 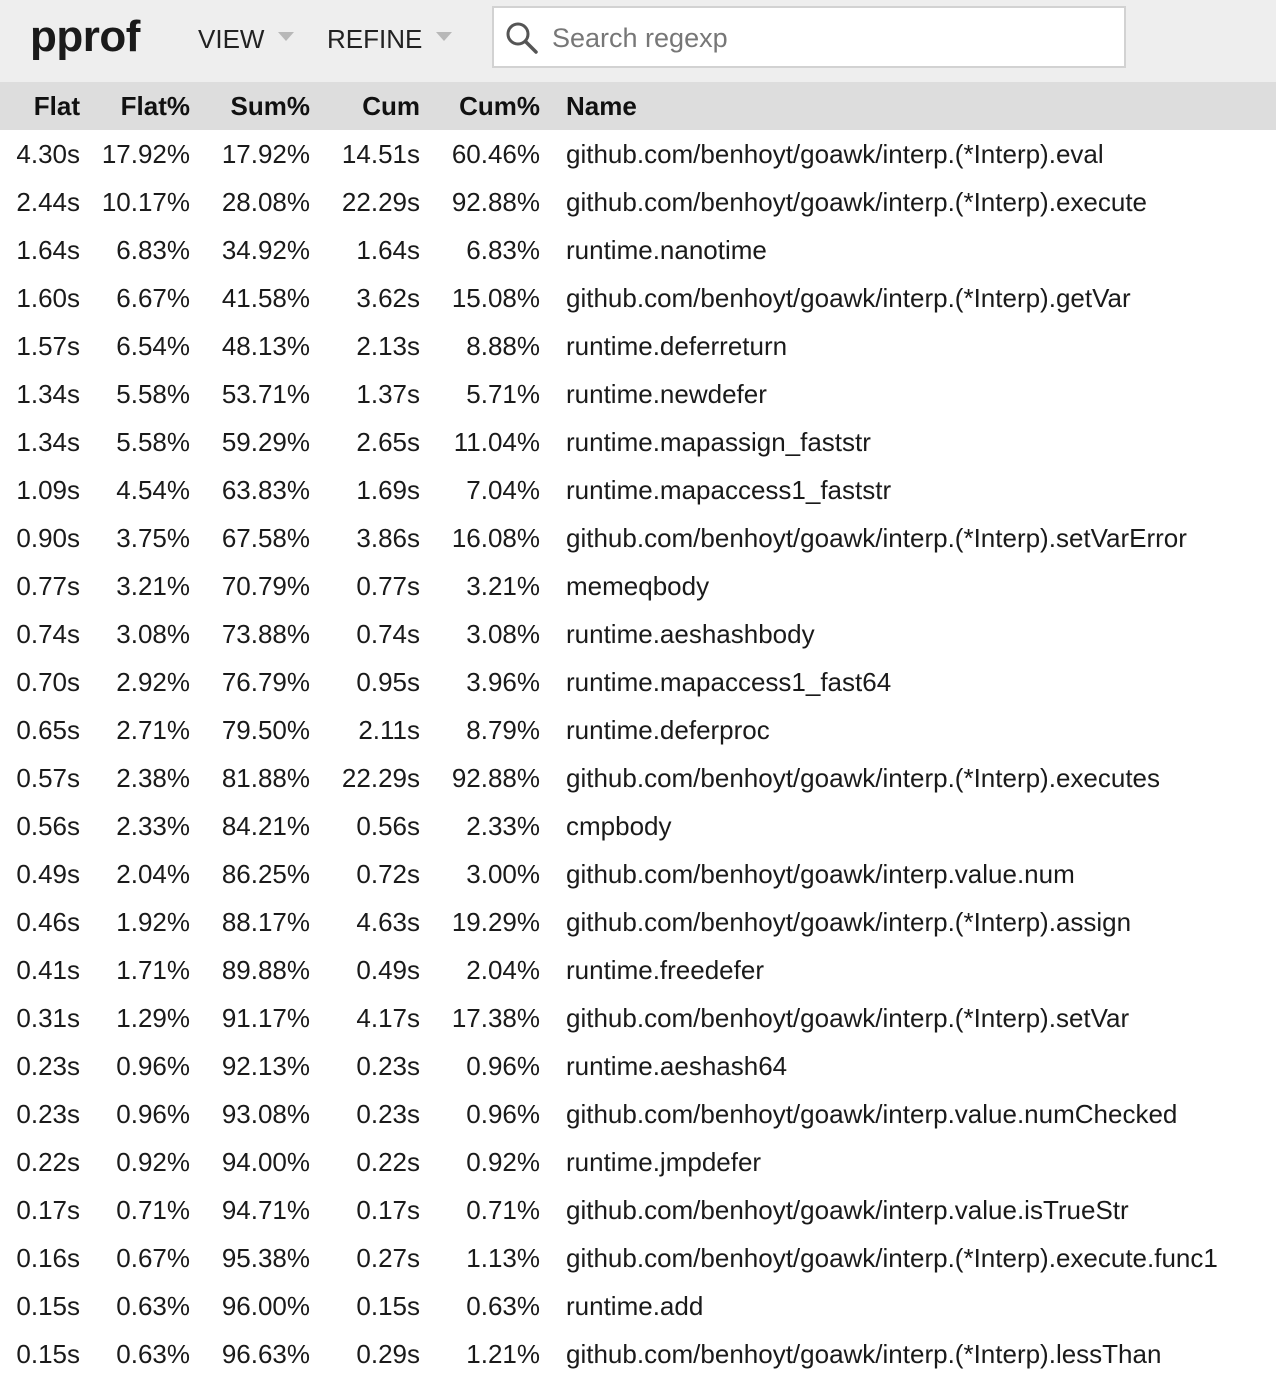 I want to click on name-cell: runtime.jmpdefer, so click(x=664, y=1161).